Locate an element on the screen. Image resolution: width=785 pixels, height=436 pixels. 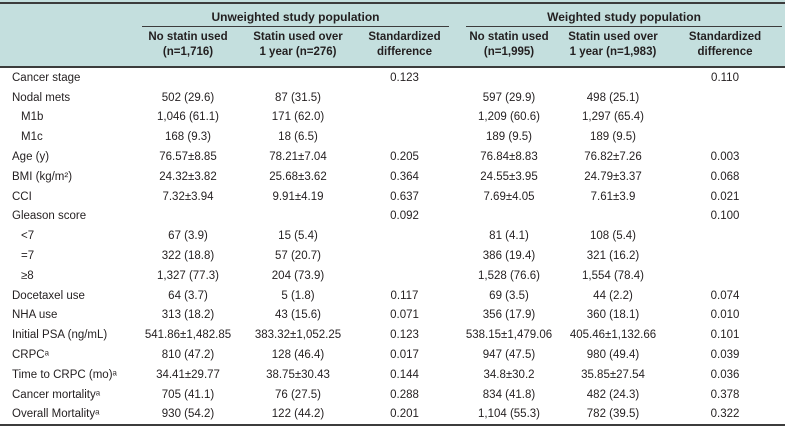
table-cell: 18 (6.5) is located at coordinates (298, 137).